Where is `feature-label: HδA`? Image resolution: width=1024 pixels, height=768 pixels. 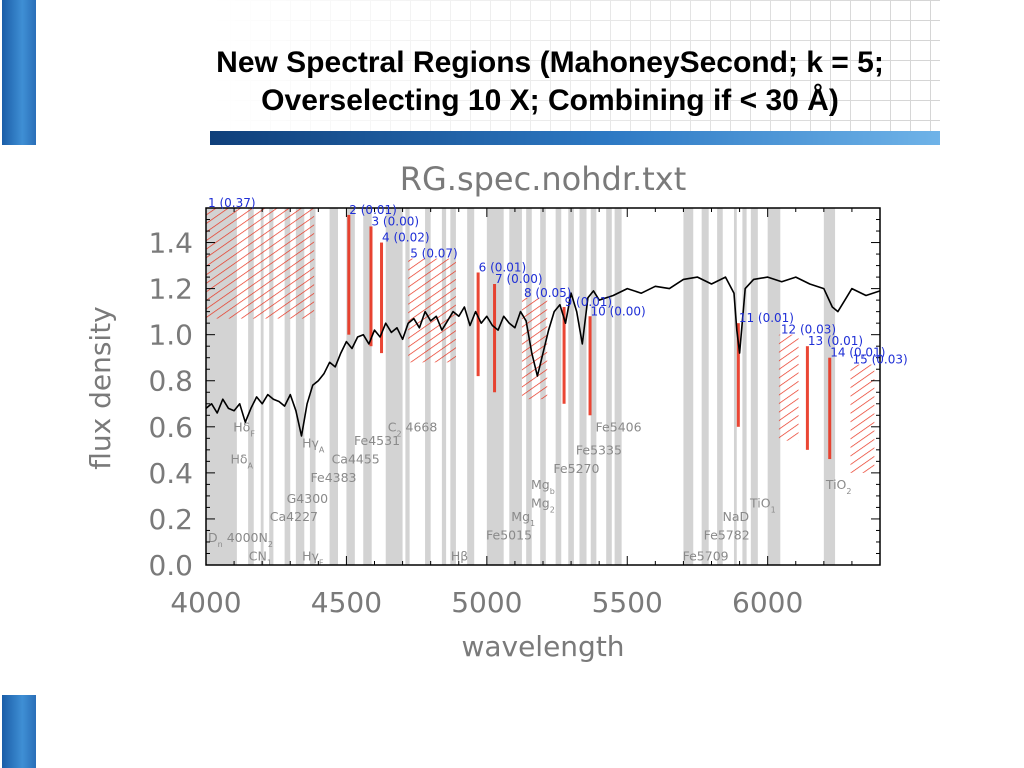
feature-label: HδA is located at coordinates (241, 461).